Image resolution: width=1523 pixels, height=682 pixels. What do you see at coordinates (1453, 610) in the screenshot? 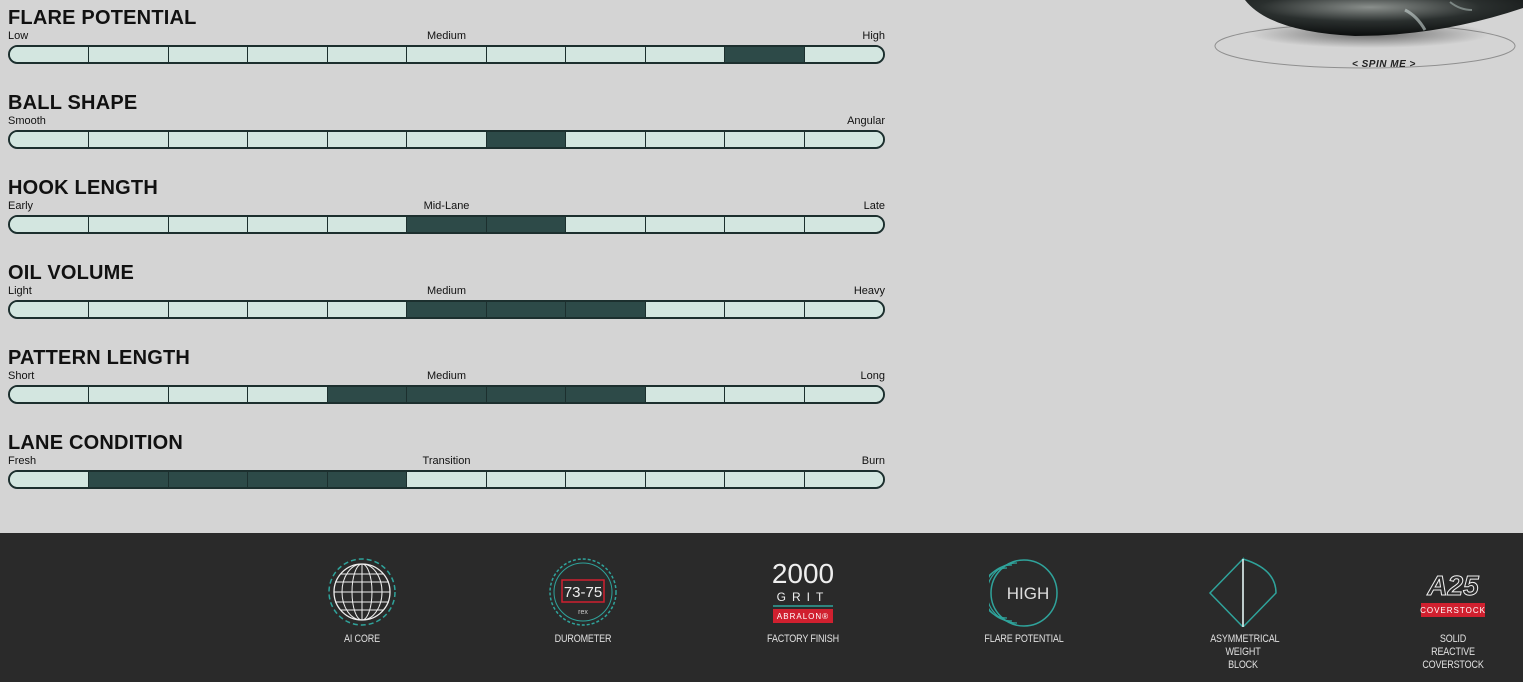
I see `coverstock-badge: COVERSTOCK` at bounding box center [1453, 610].